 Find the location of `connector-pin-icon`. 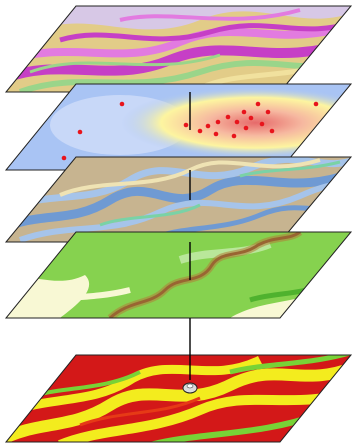

connector-pin-icon is located at coordinates (190, 388).